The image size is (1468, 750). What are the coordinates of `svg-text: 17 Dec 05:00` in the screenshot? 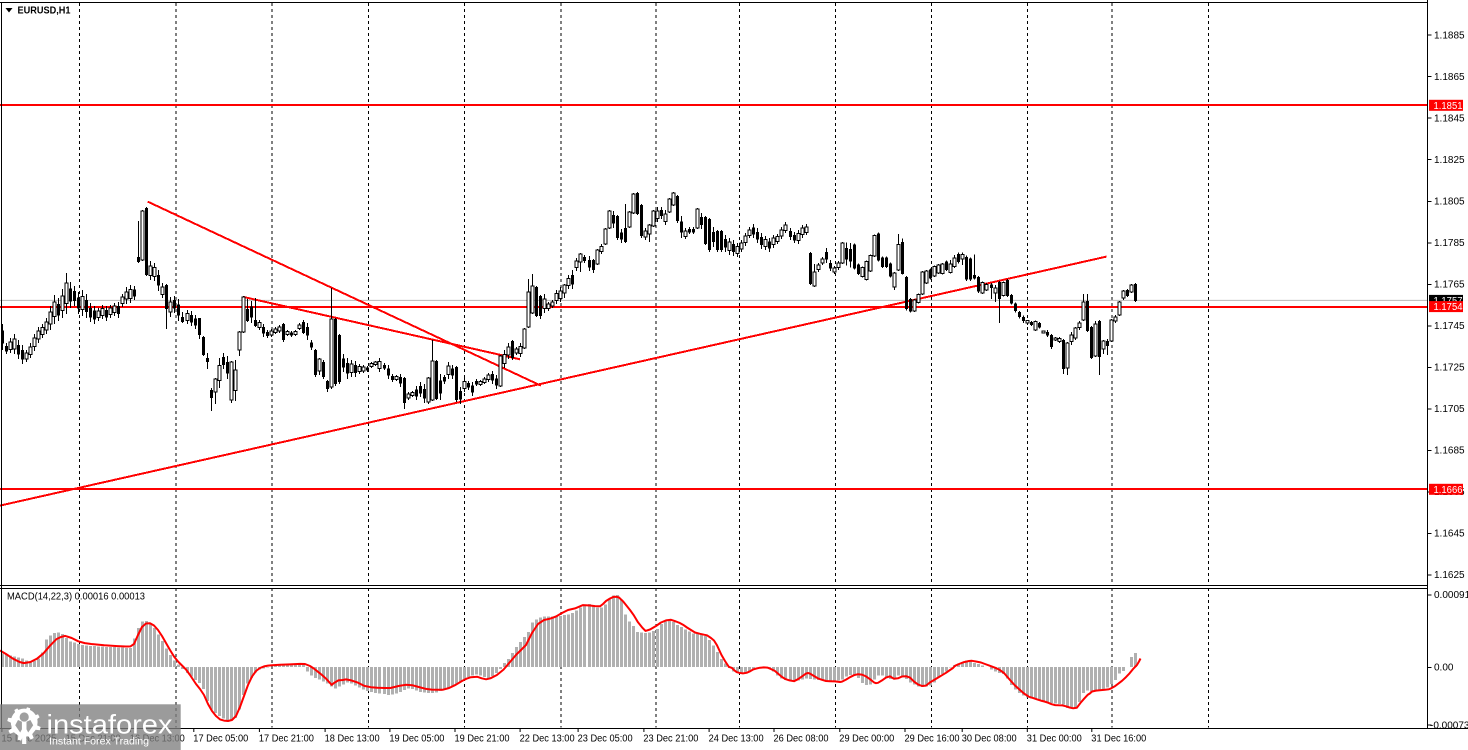 It's located at (220, 739).